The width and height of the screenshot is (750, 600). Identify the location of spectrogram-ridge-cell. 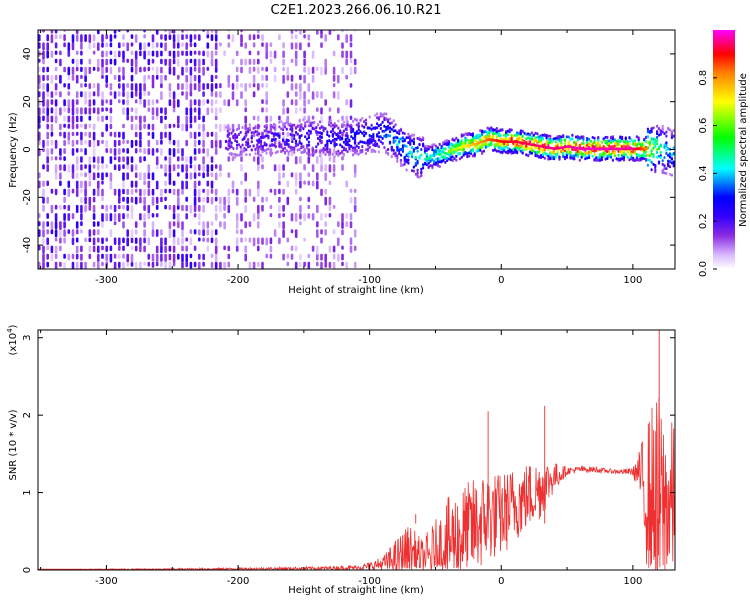
(466, 146).